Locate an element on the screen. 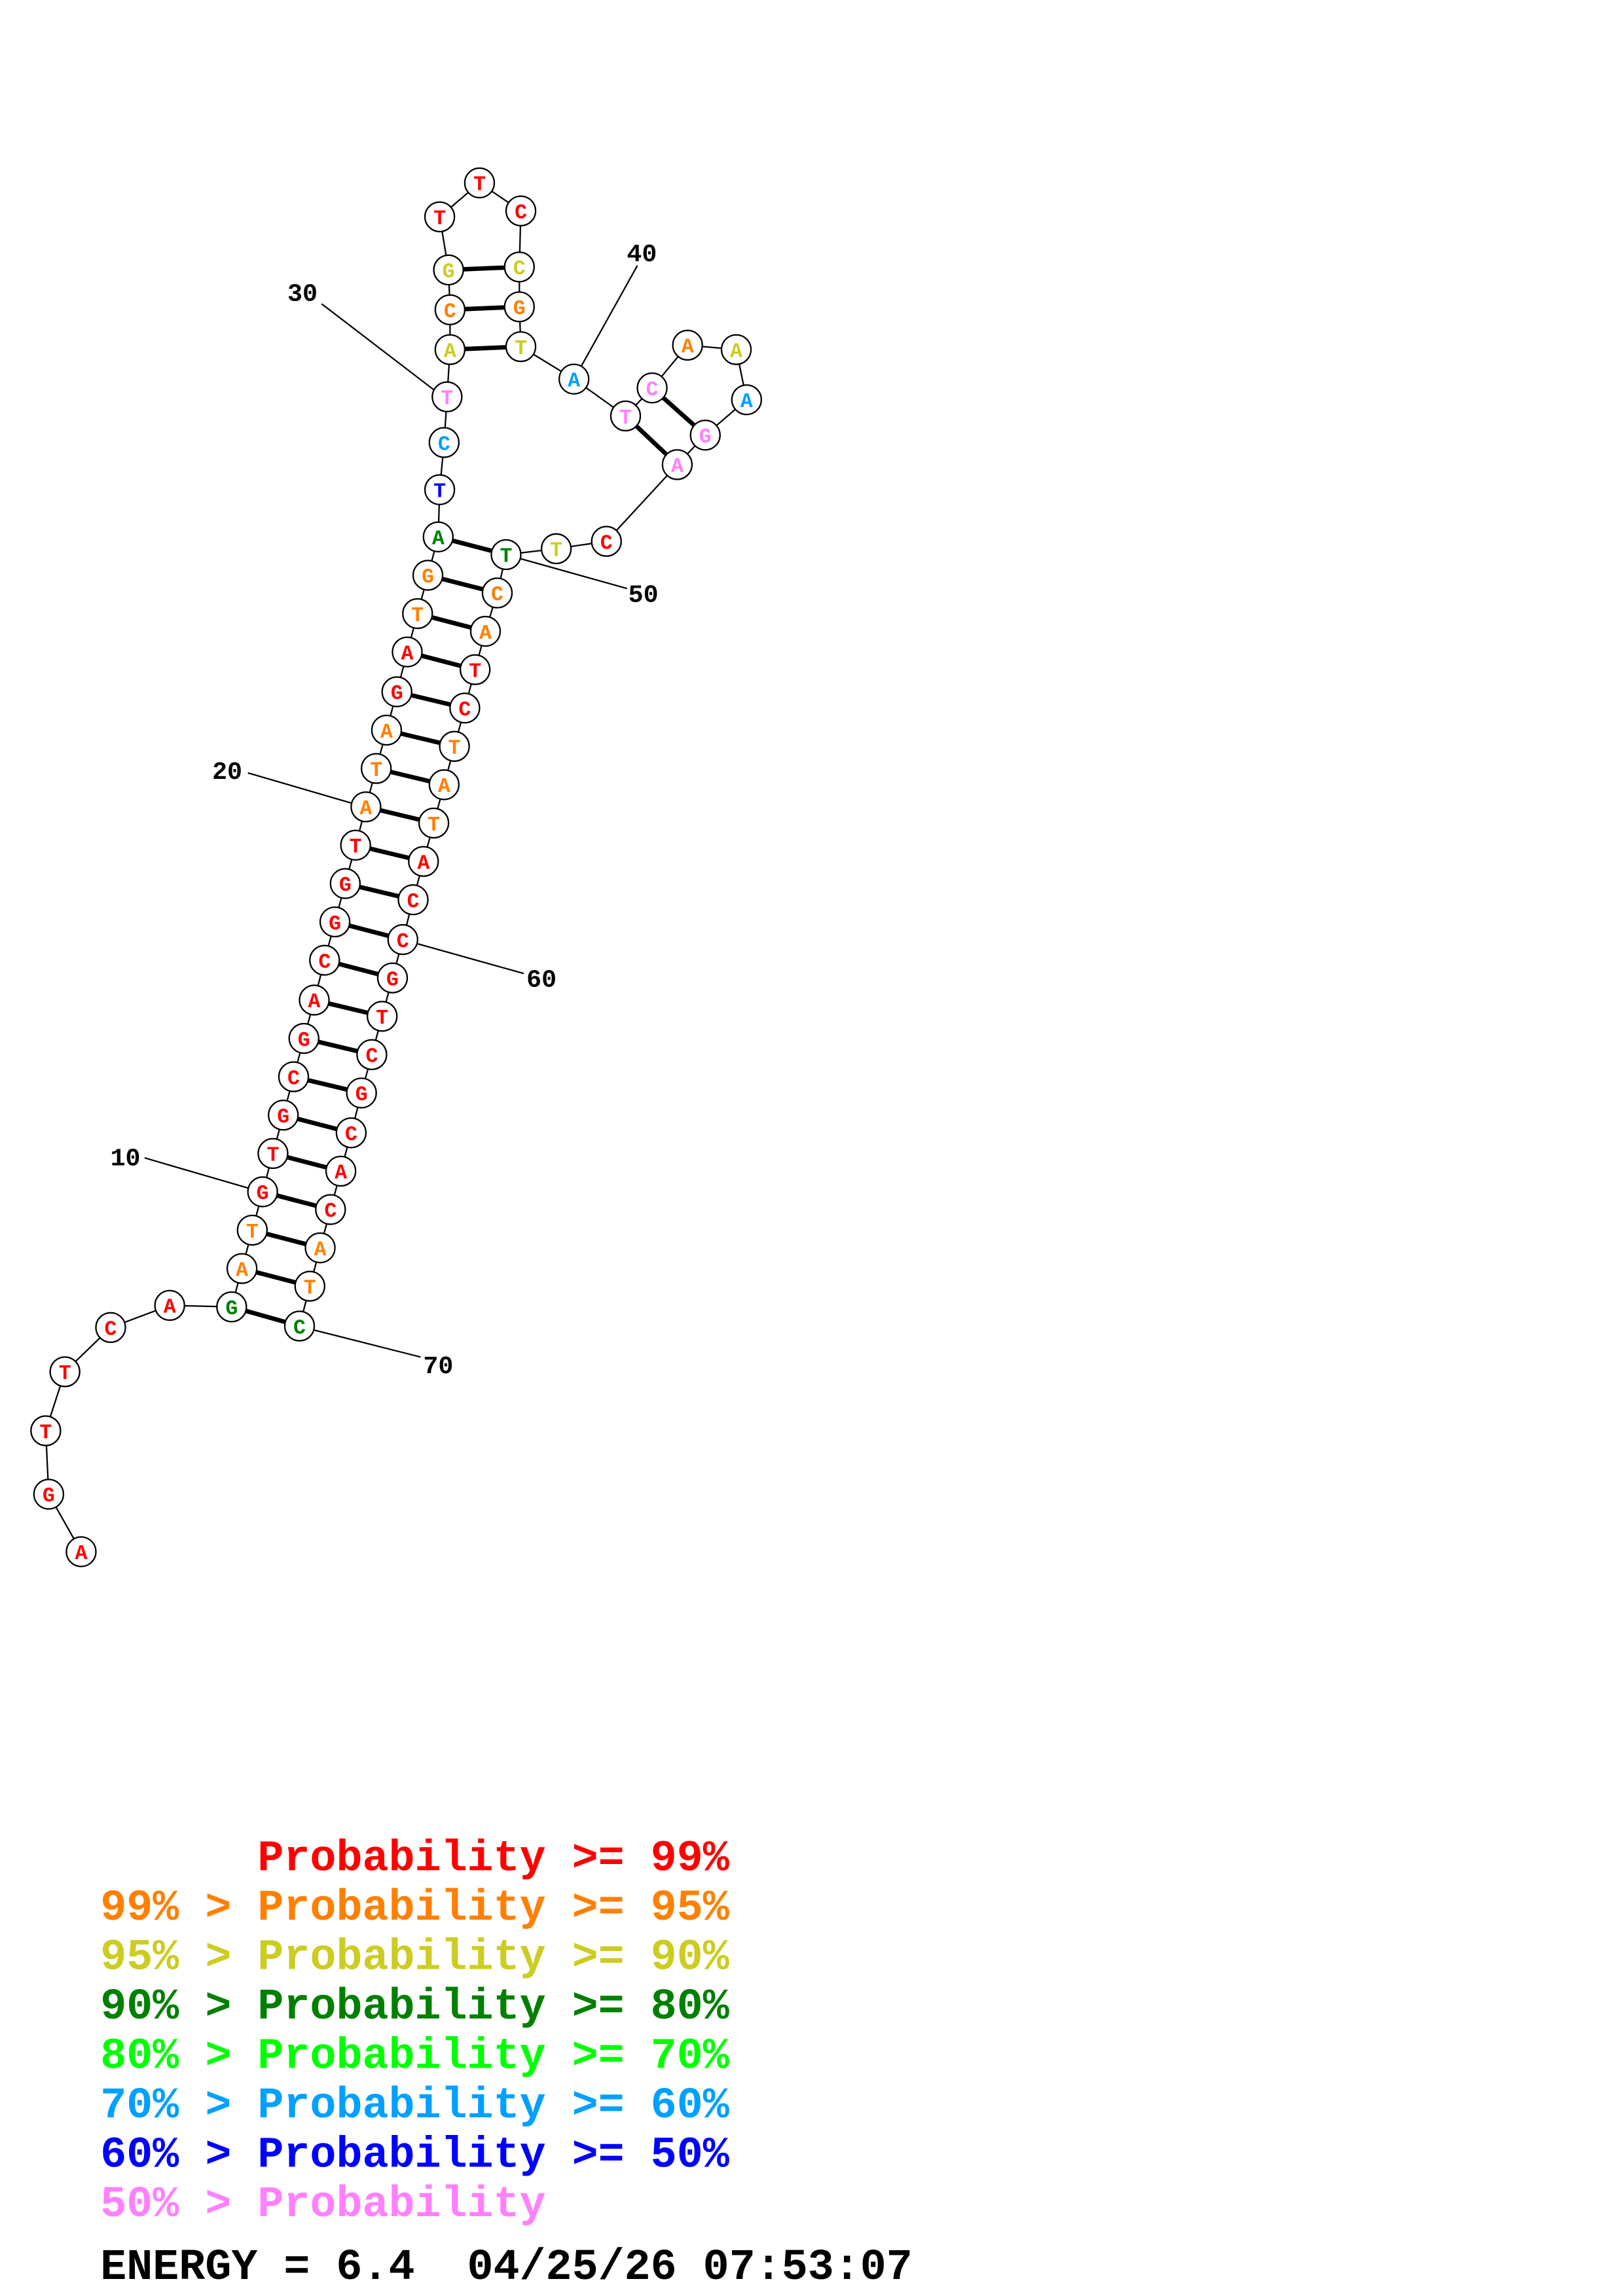  legend-prefix: 99% > is located at coordinates (165, 1908).